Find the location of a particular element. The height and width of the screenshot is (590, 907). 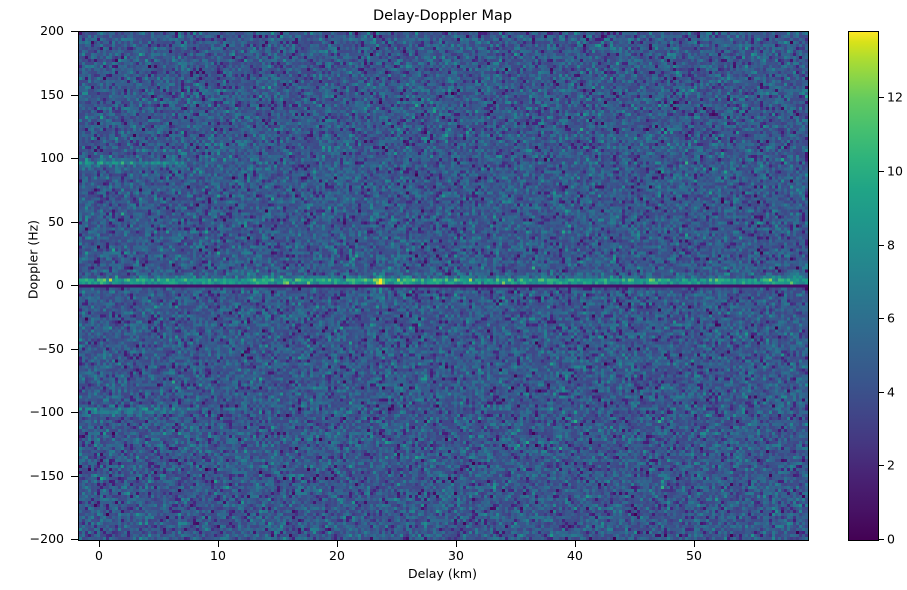

colorbar-tick-label: 4 is located at coordinates (891, 392).